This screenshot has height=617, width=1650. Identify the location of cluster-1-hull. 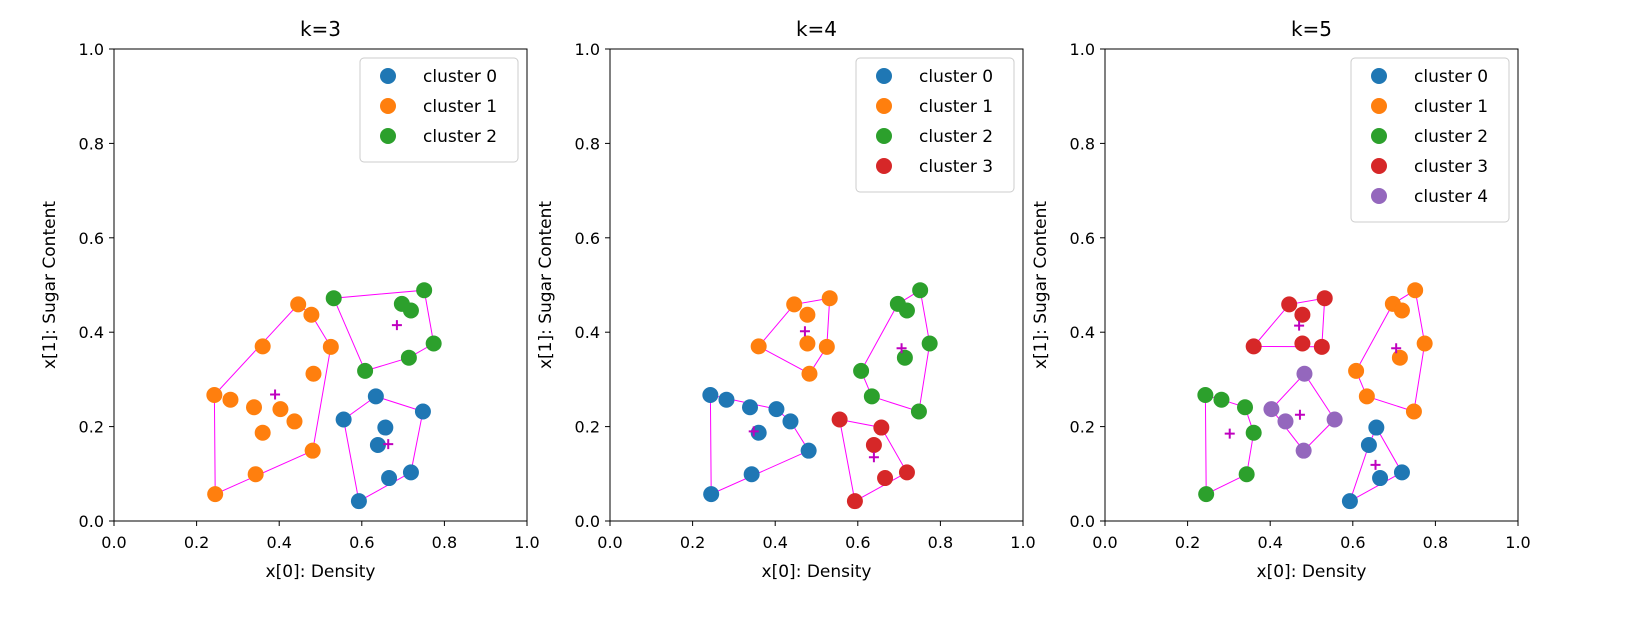
(794, 336).